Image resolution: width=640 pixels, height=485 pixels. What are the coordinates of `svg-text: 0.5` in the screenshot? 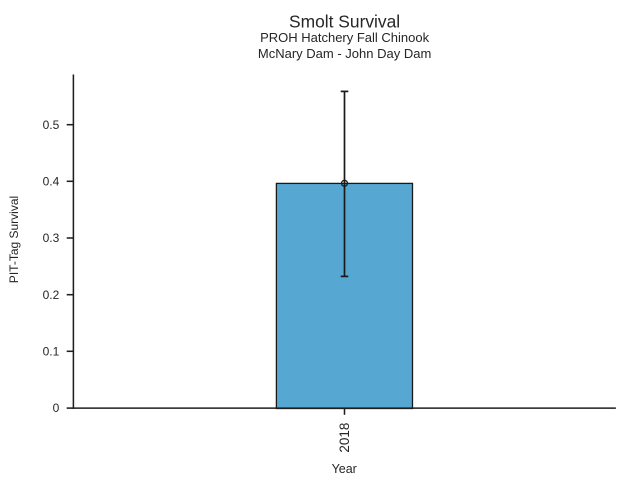 It's located at (51, 125).